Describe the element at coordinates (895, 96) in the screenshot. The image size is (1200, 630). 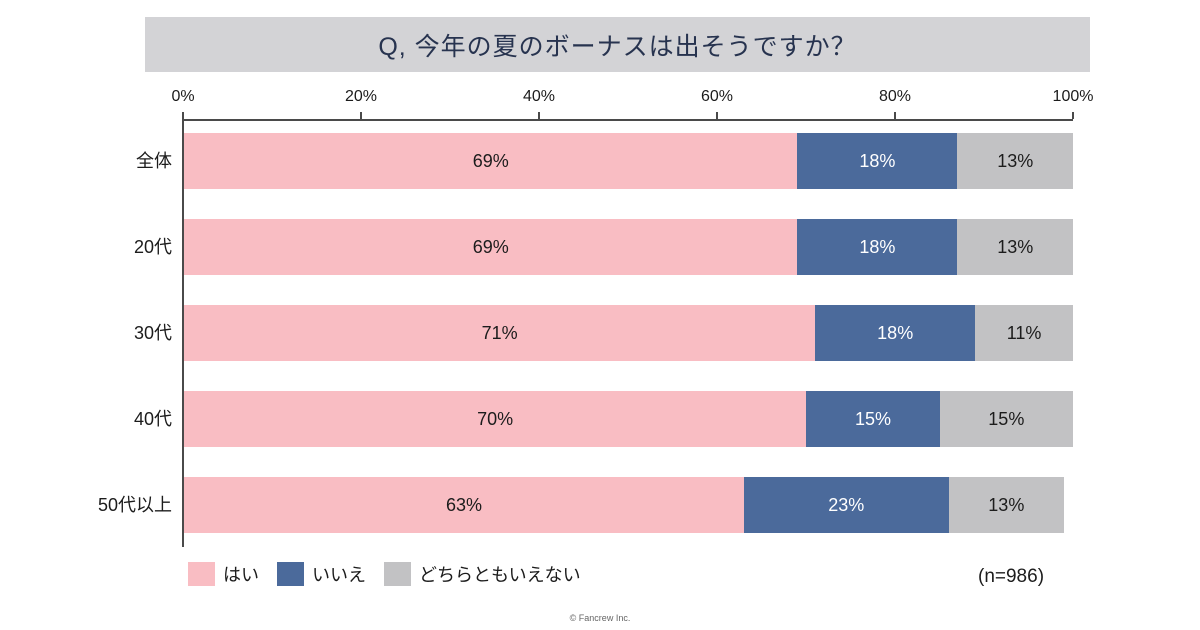
I see `x-tick-label: 80%` at that location.